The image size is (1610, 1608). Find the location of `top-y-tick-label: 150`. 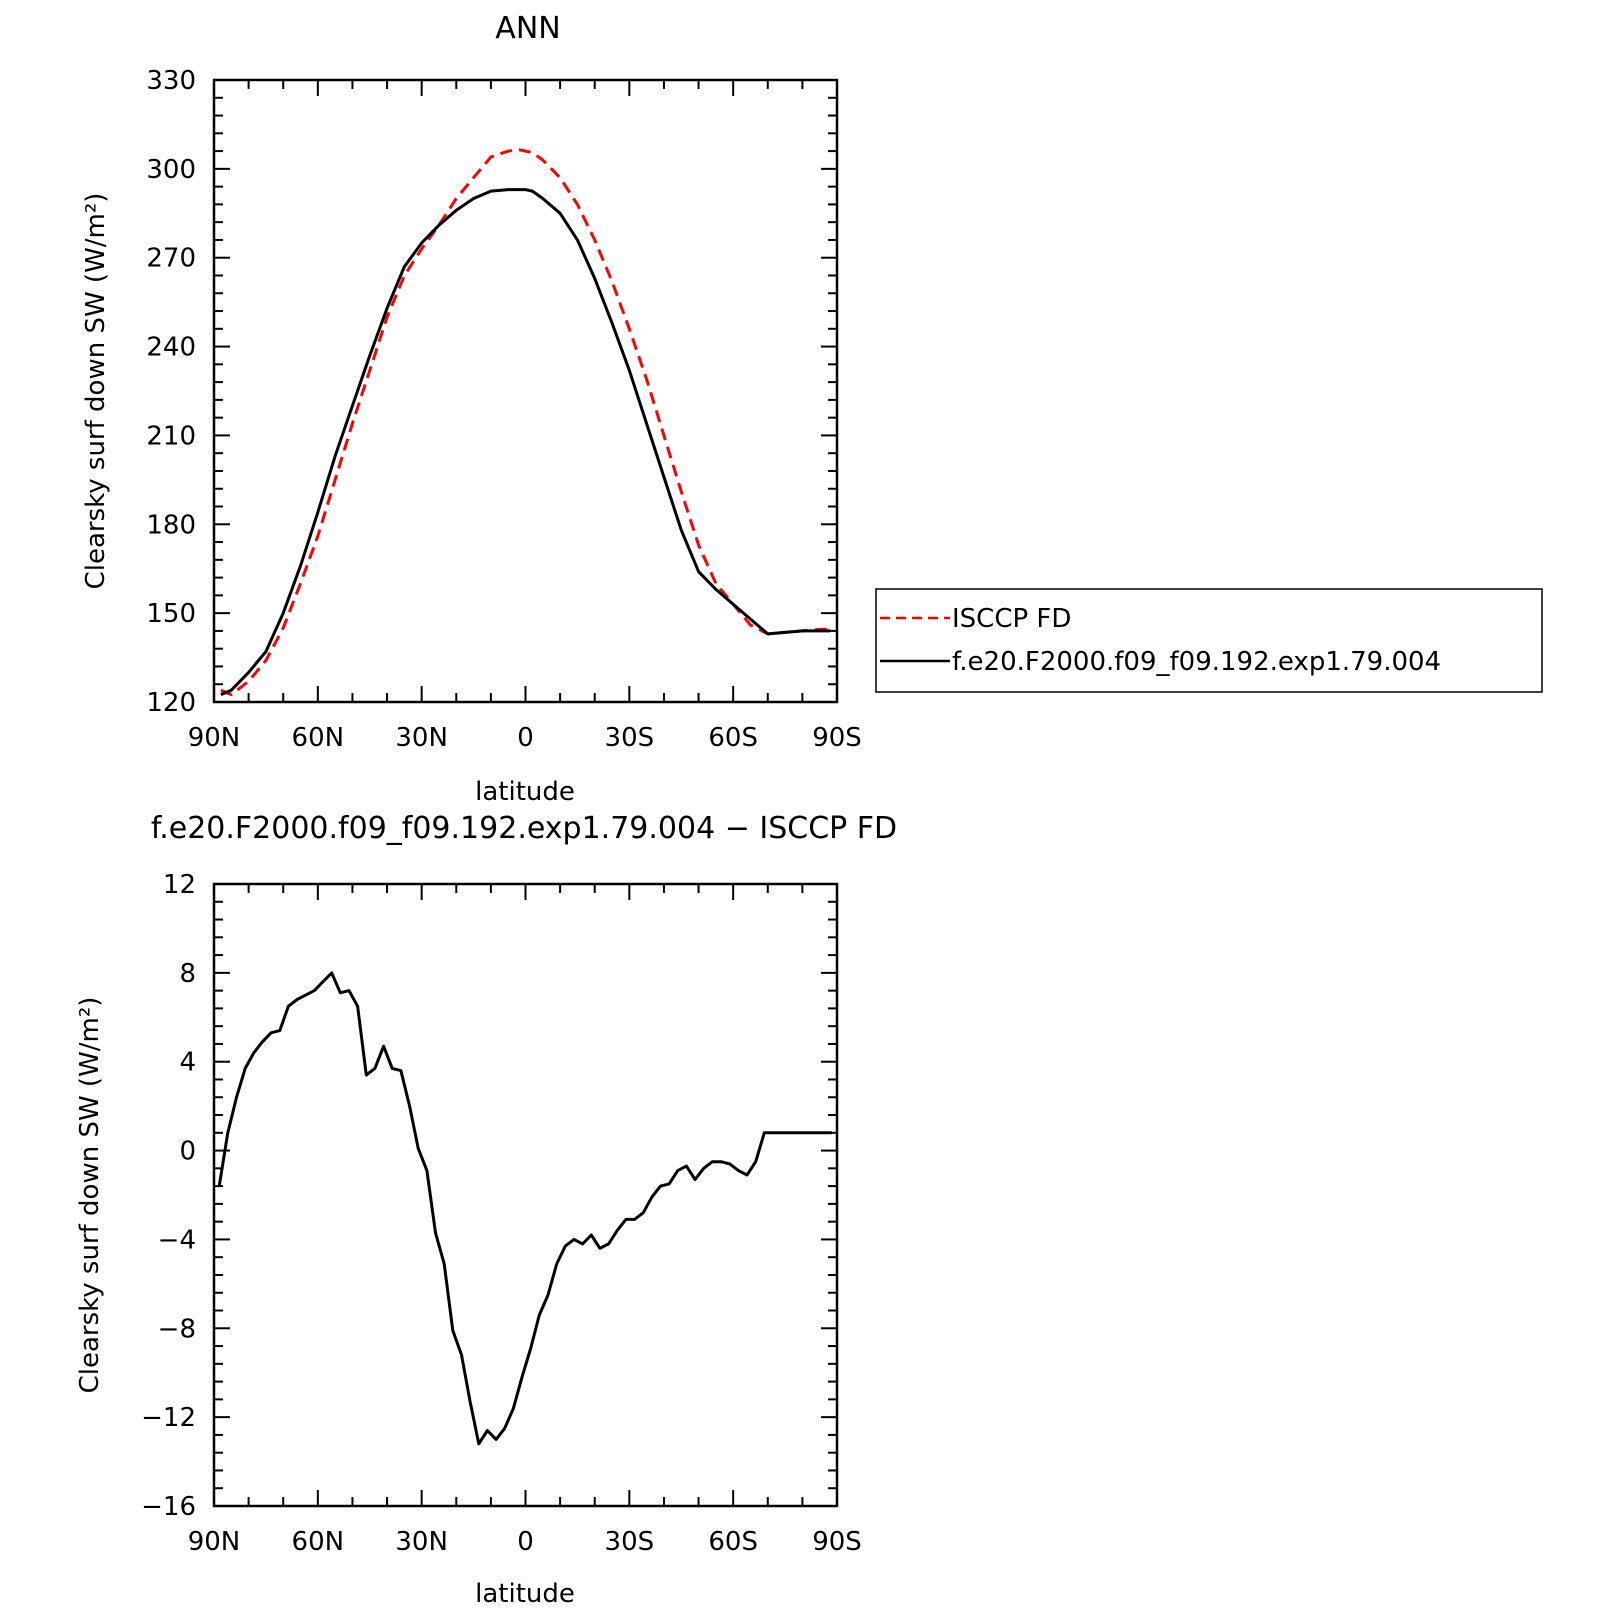

top-y-tick-label: 150 is located at coordinates (171, 614).